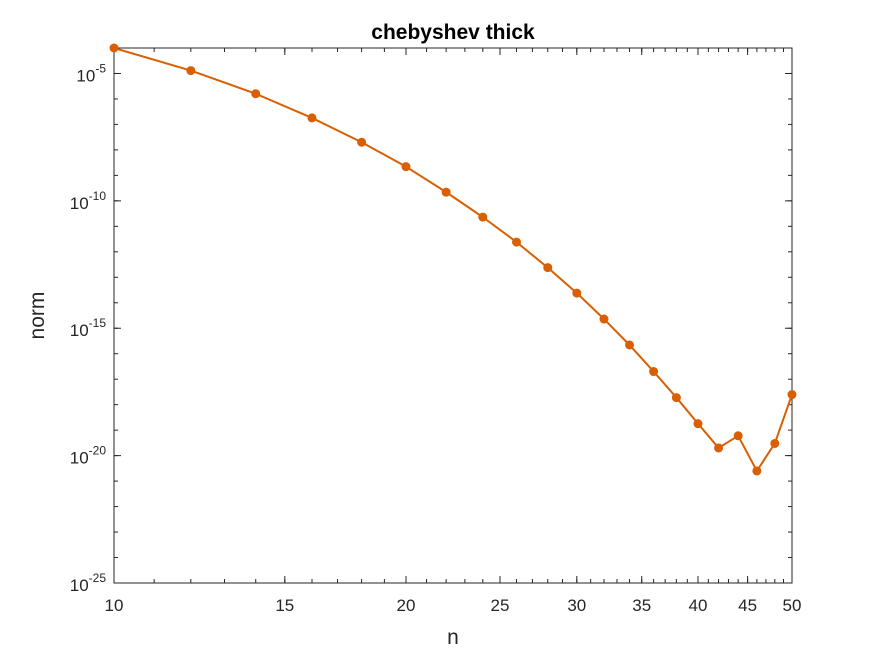 This screenshot has height=656, width=875. I want to click on y-tick-label: 10-15, so click(88, 328).